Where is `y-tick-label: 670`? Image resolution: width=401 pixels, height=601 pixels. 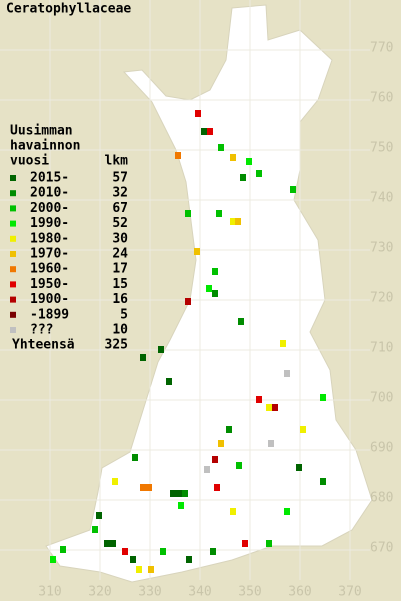 y-tick-label: 670 is located at coordinates (381, 548).